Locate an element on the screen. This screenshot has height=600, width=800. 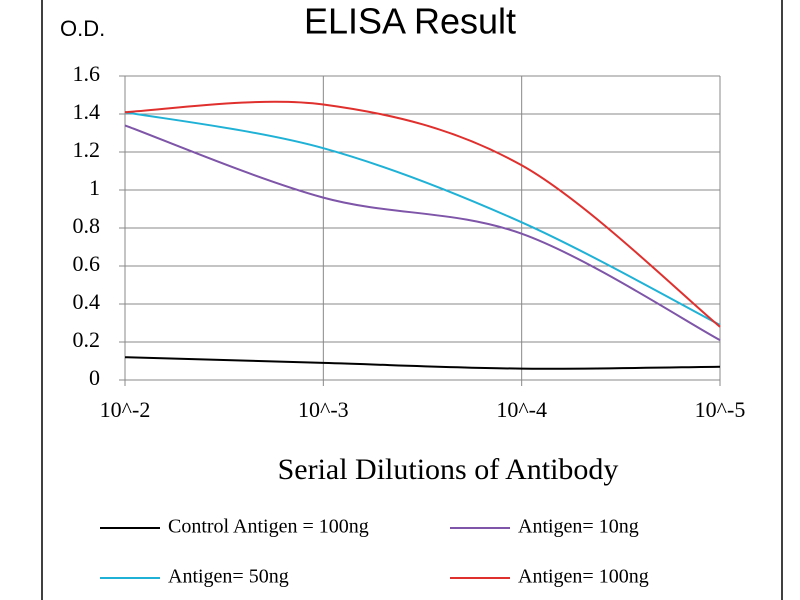
legend-label: Antigen= 100ng is located at coordinates (583, 577).